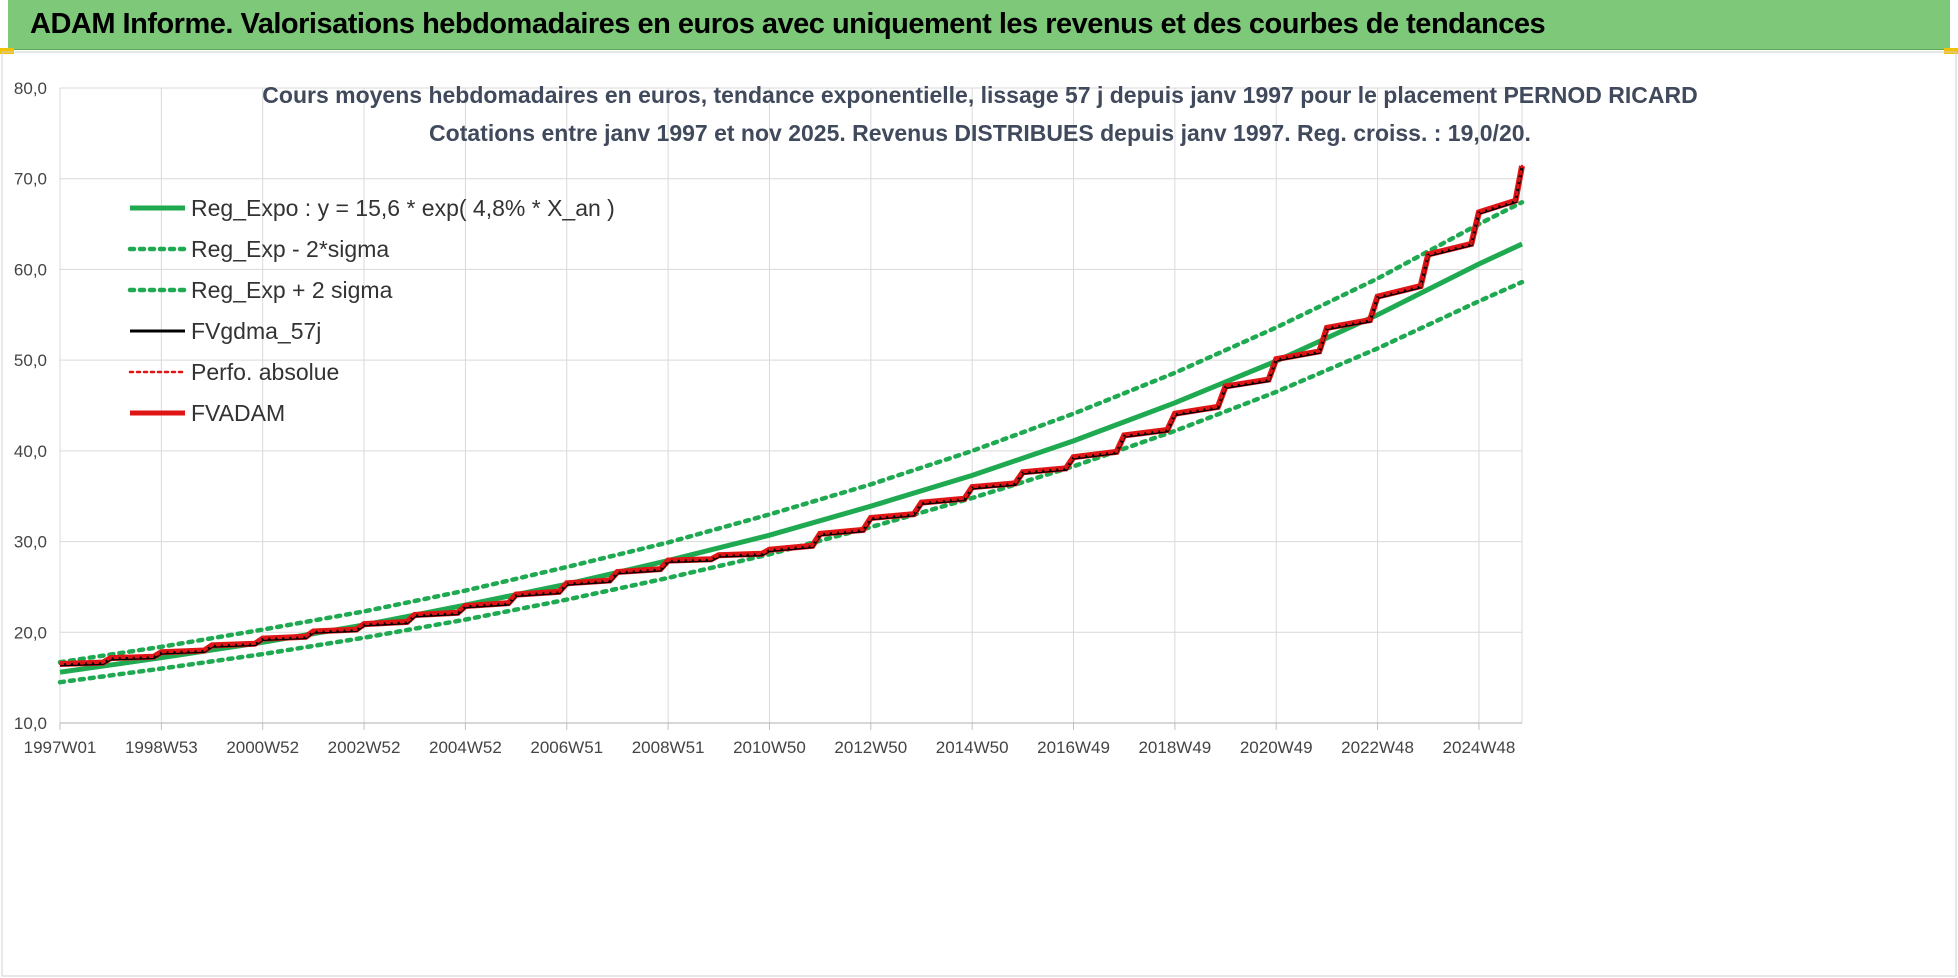 This screenshot has width=1958, height=978. I want to click on y-tick-label: 80,0, so click(30, 88).